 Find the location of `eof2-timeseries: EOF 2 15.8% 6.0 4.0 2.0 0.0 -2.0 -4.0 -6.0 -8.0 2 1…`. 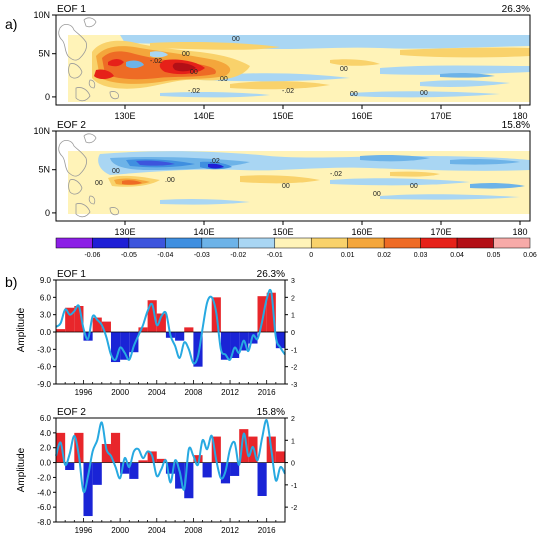

eof2-timeseries: EOF 2 15.8% 6.0 4.0 2.0 0.0 -2.0 -4.0 -6.0 -8.0 2 1… is located at coordinates (156, 471).